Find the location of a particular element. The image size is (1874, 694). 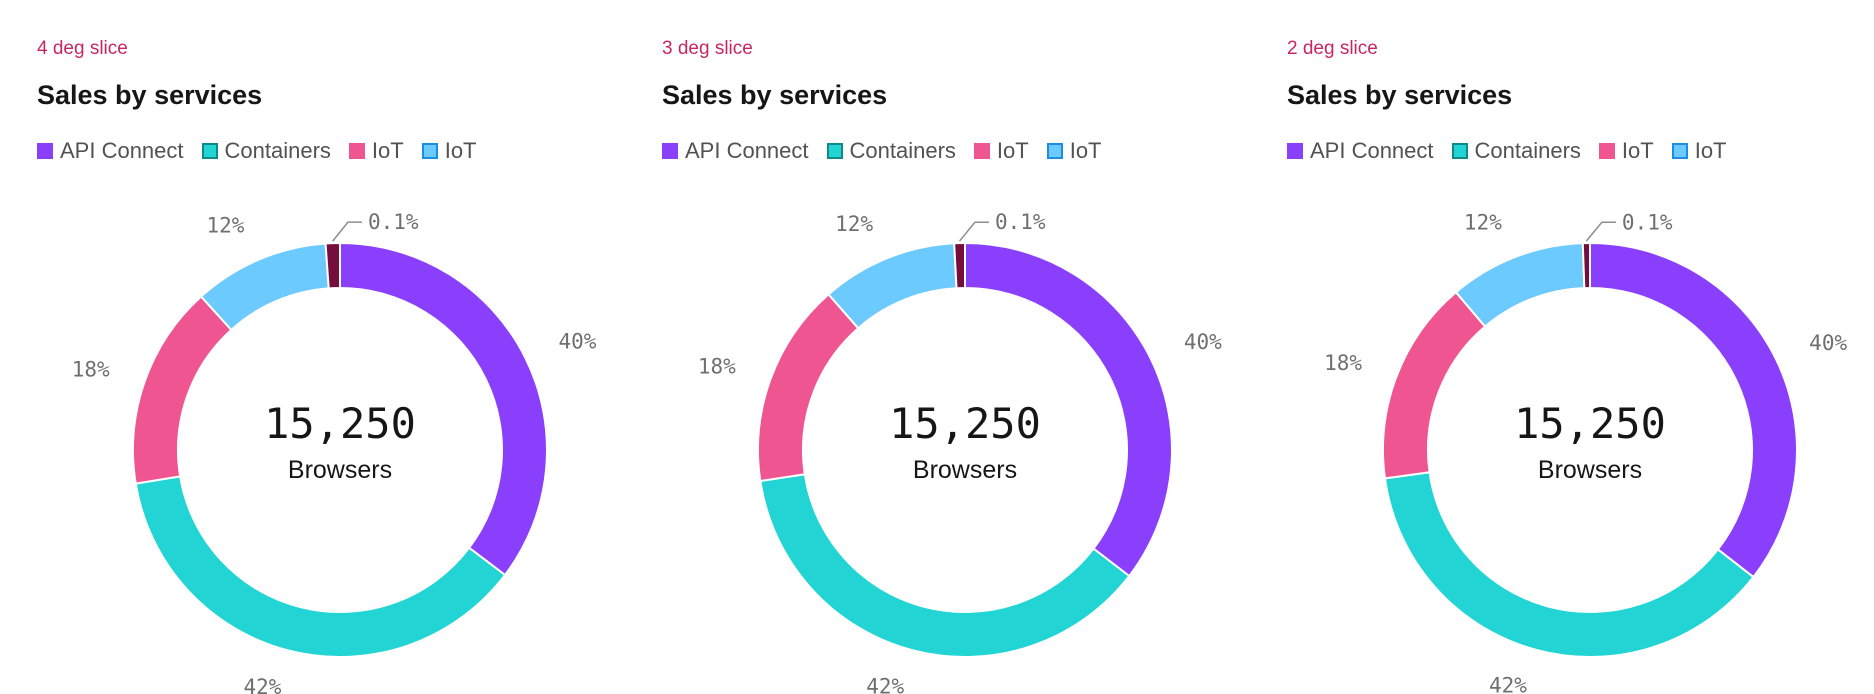

chart-subtitle: 3 deg slice is located at coordinates (707, 48).